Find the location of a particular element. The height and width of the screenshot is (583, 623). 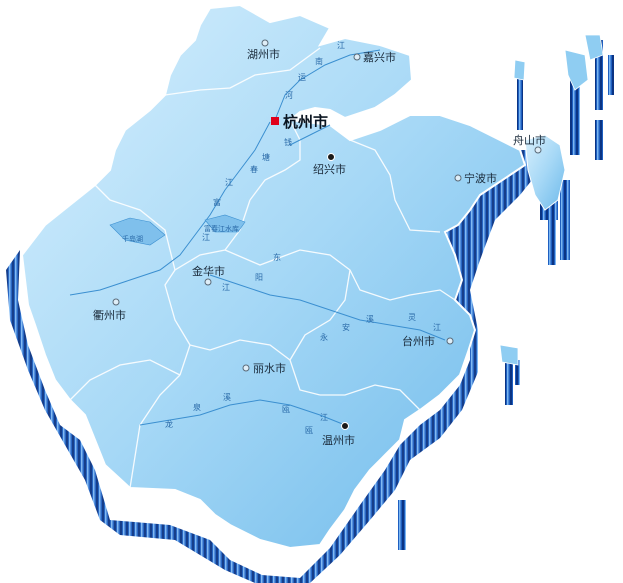

river-label: 富 is located at coordinates (217, 202).